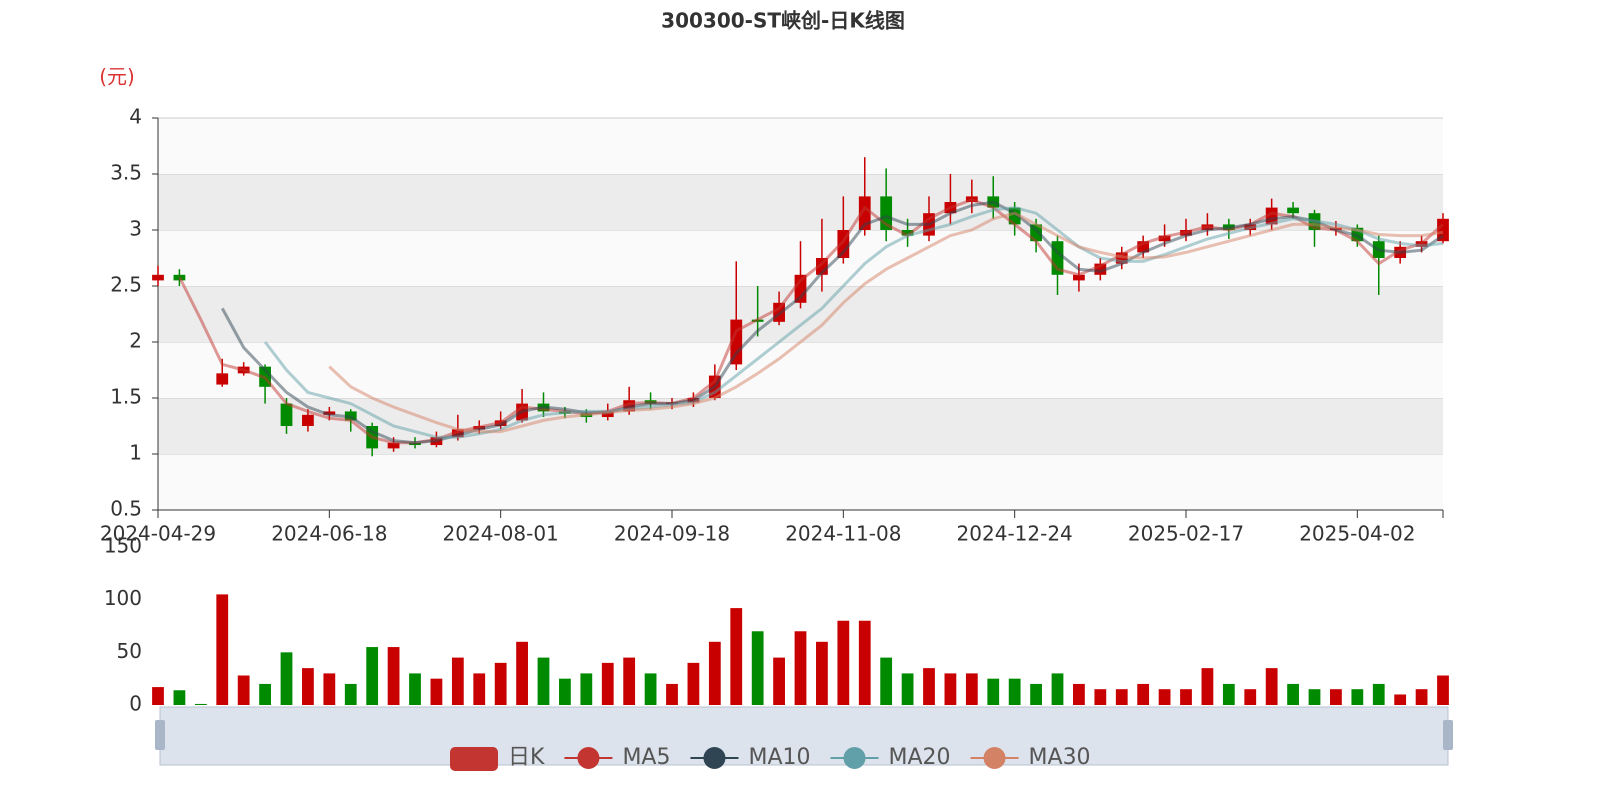  What do you see at coordinates (135, 117) in the screenshot?
I see `y-tick-label: 4` at bounding box center [135, 117].